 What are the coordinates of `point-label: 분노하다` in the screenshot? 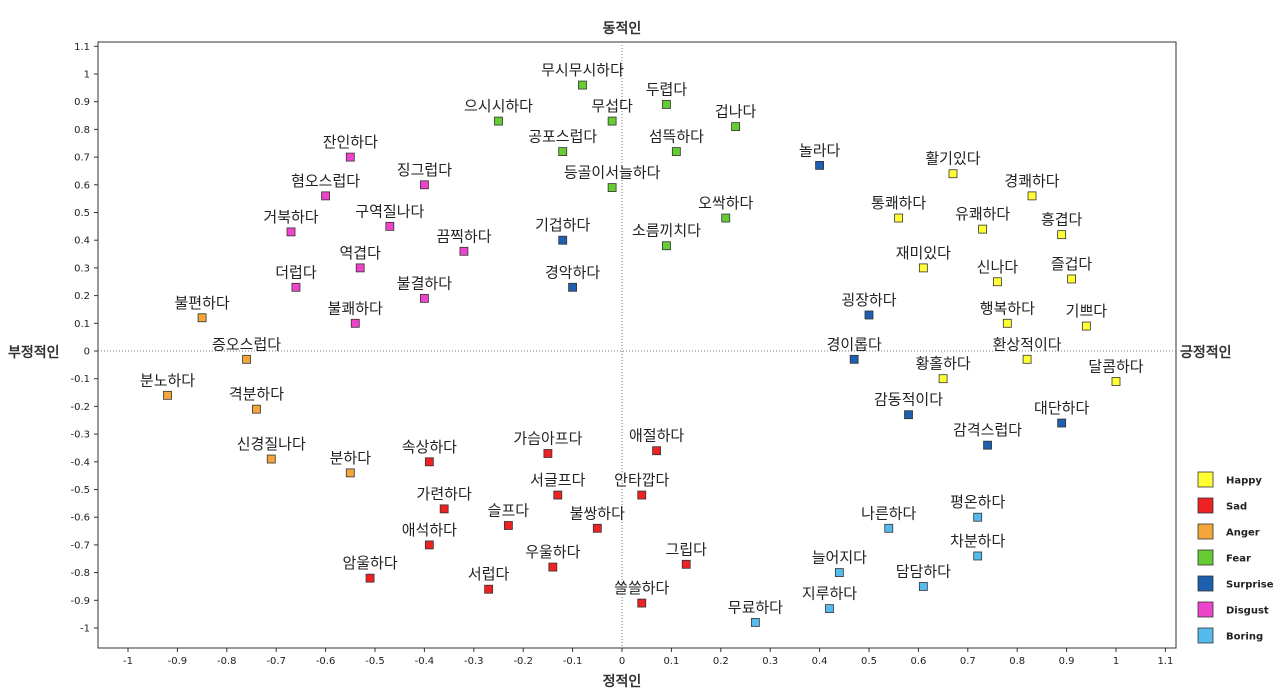 It's located at (167, 380).